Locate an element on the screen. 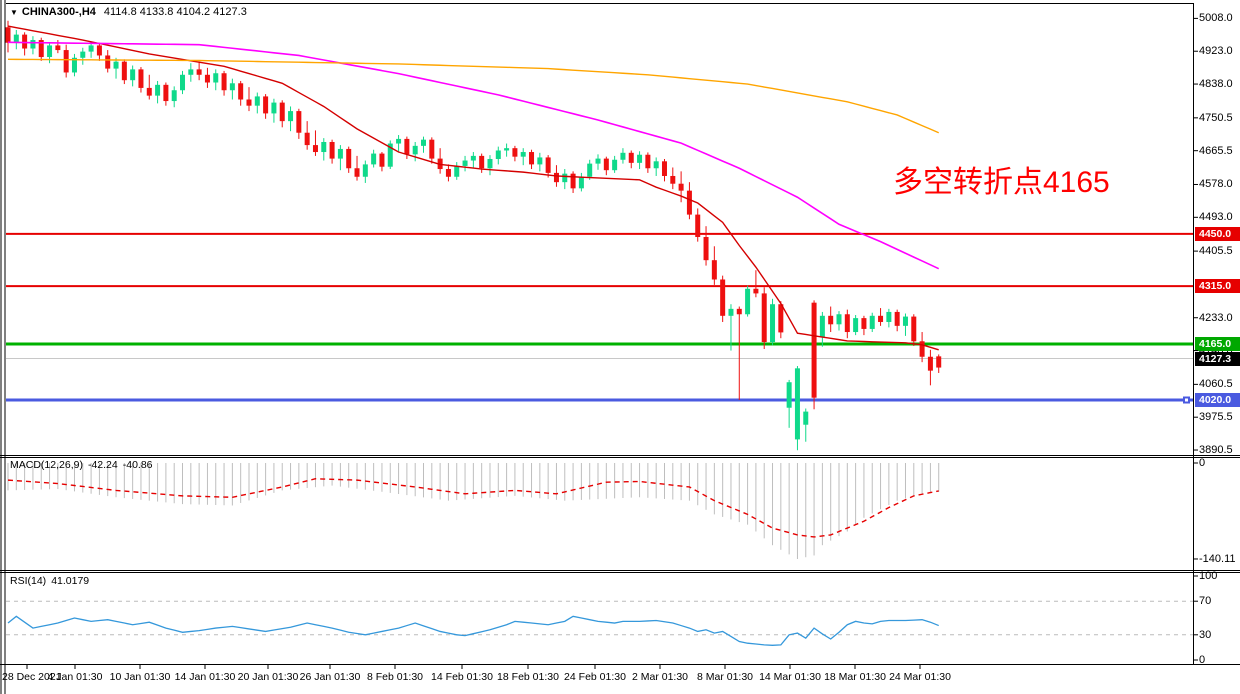 This screenshot has height=694, width=1240. price-tick-label: 4233.0 is located at coordinates (1216, 317).